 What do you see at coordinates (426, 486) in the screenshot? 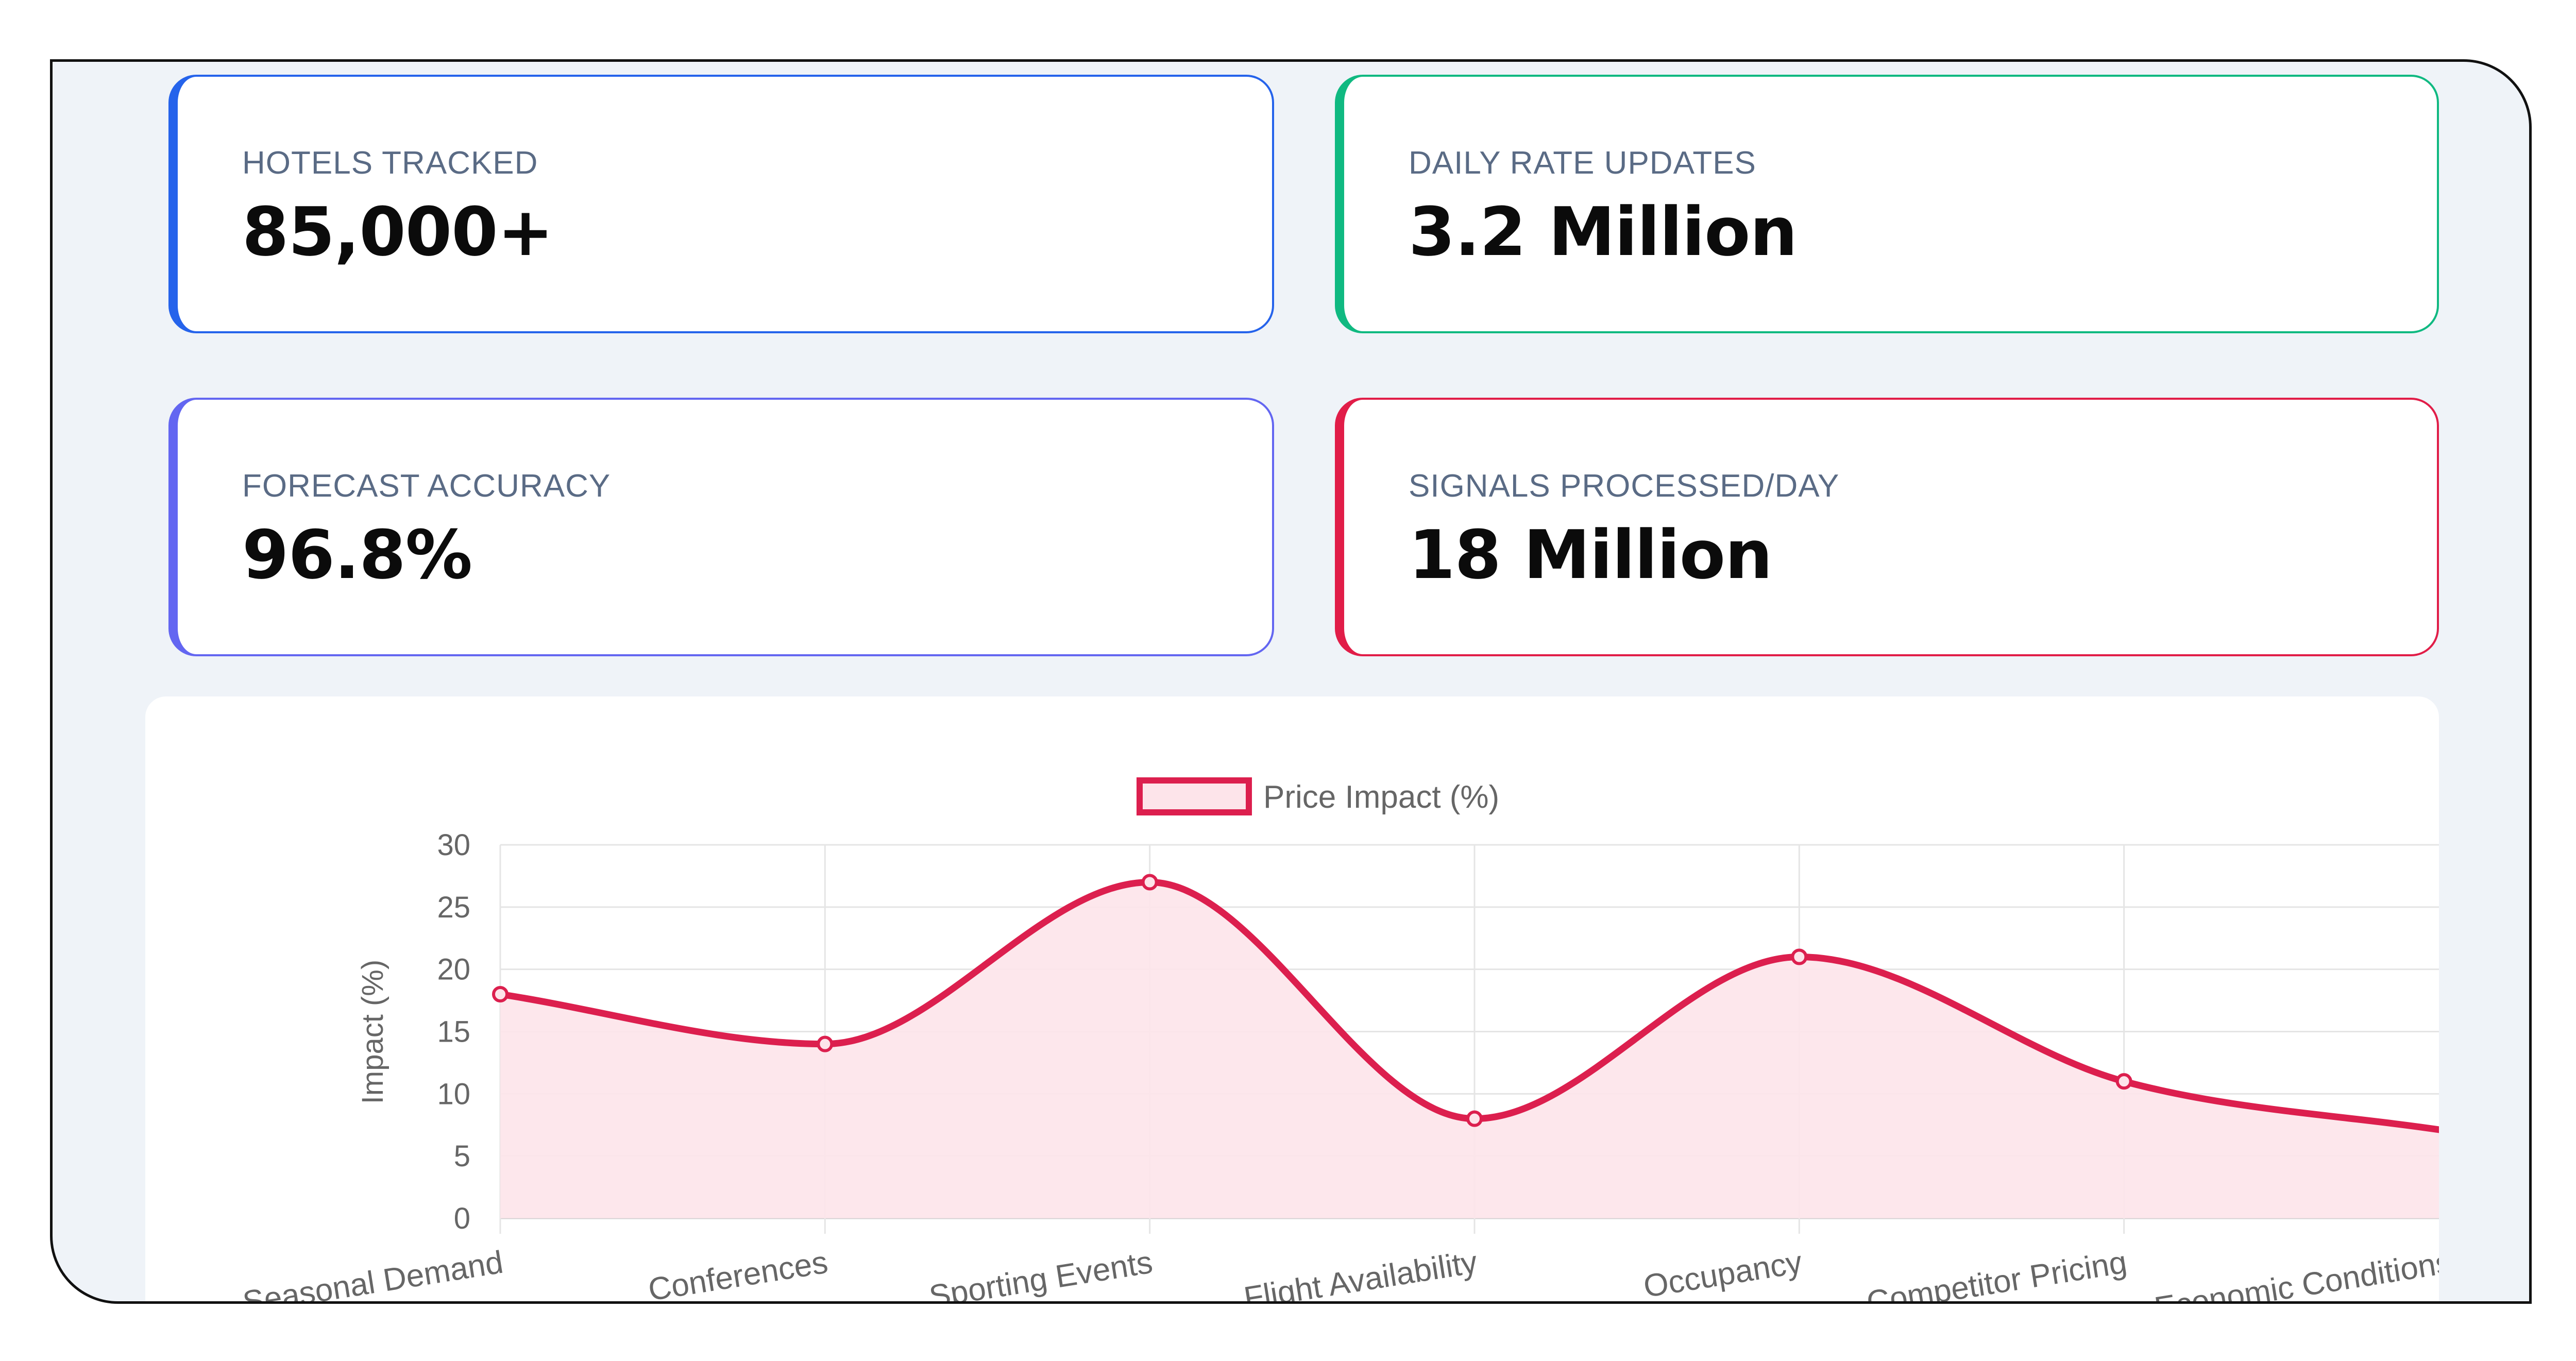
I see `stat-label: FORECAST ACCURACY` at bounding box center [426, 486].